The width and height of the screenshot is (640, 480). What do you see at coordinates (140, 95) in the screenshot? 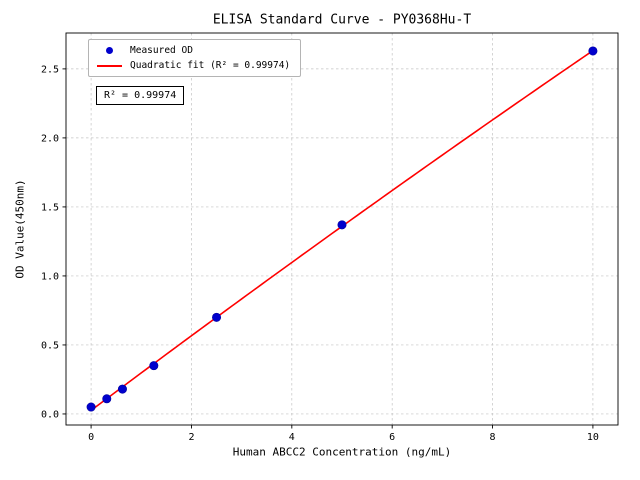
I see `r-squared-annotation: R² = 0.99974` at bounding box center [140, 95].